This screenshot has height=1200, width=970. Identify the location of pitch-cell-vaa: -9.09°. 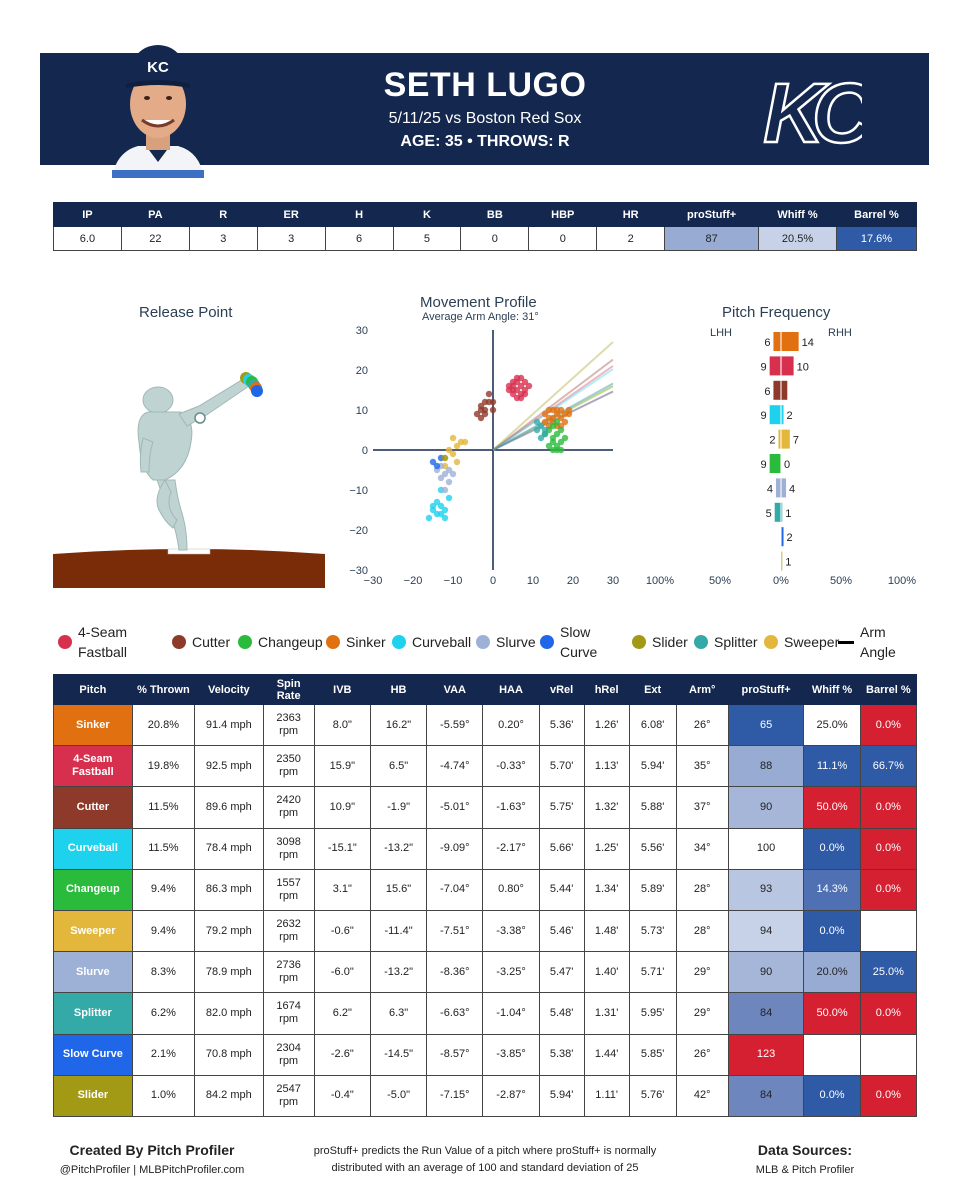
(455, 848).